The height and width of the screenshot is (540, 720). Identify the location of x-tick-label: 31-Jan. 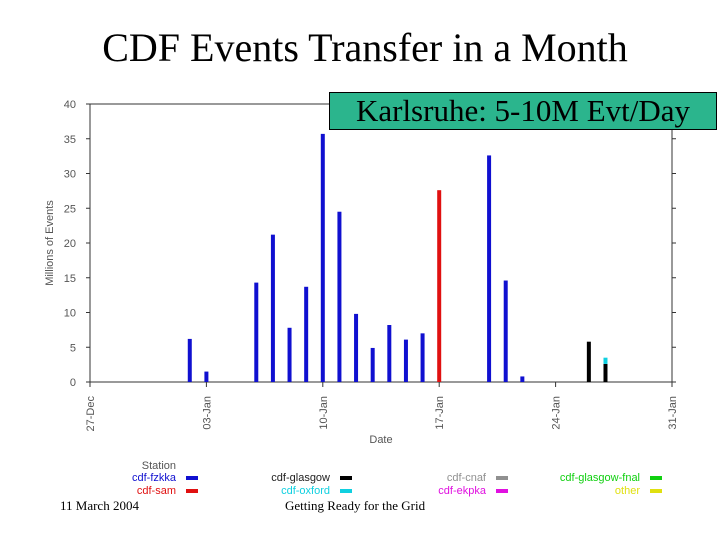
(673, 413).